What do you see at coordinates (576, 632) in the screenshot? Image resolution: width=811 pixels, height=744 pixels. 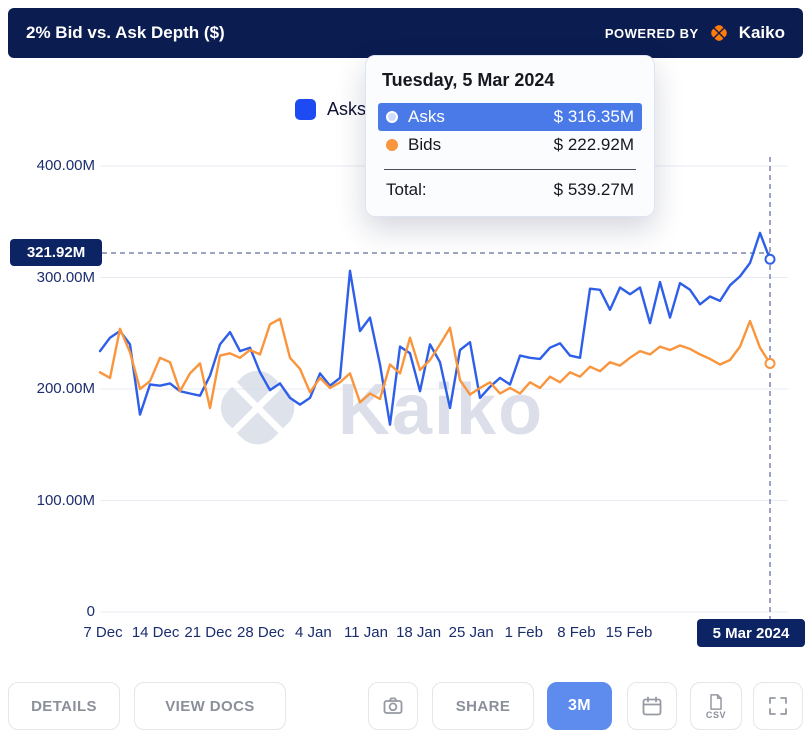 I see `x-axis-label: 8 Feb` at bounding box center [576, 632].